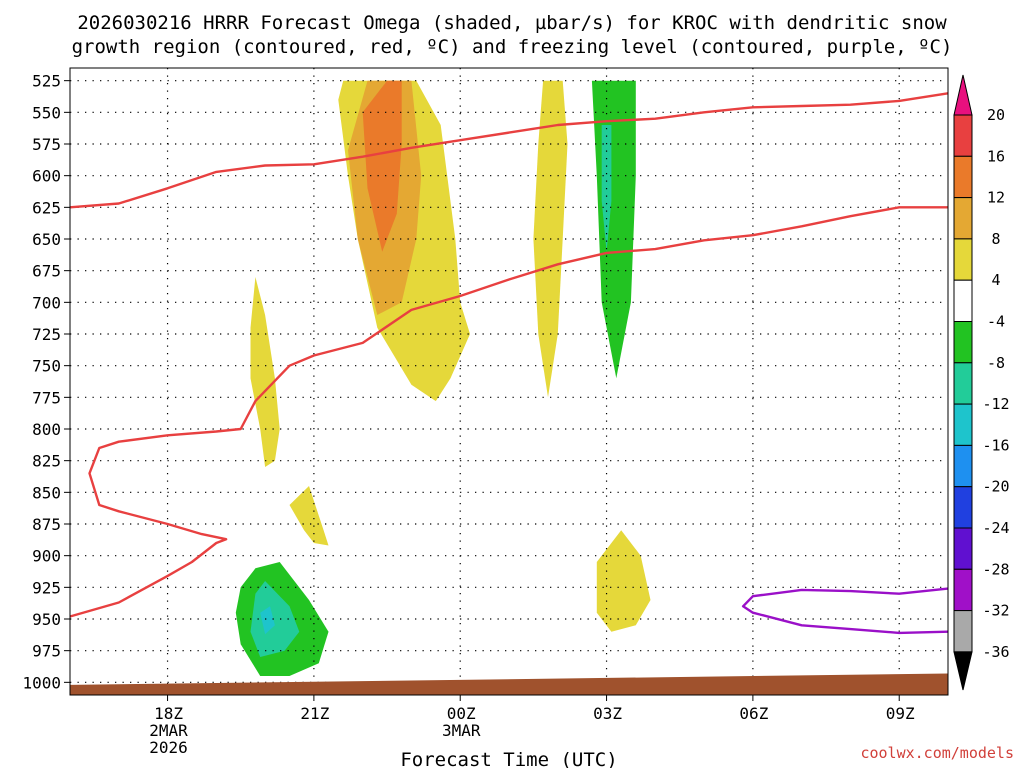 This screenshot has height=768, width=1024. What do you see at coordinates (996, 115) in the screenshot?
I see `colorbar-label-20: 20` at bounding box center [996, 115].